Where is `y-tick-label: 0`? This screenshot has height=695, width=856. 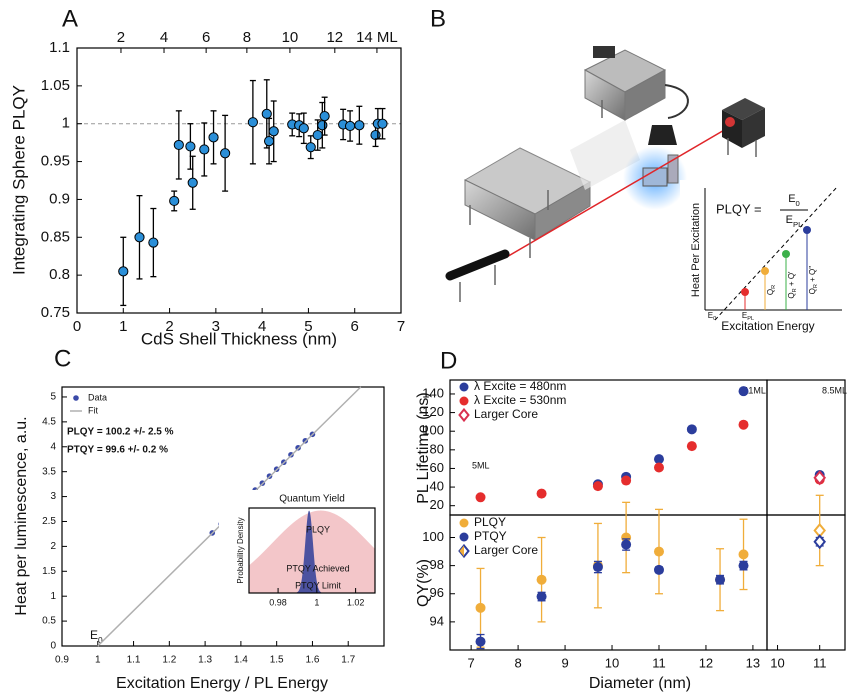
y-tick-label: 0 is located at coordinates (53, 646).